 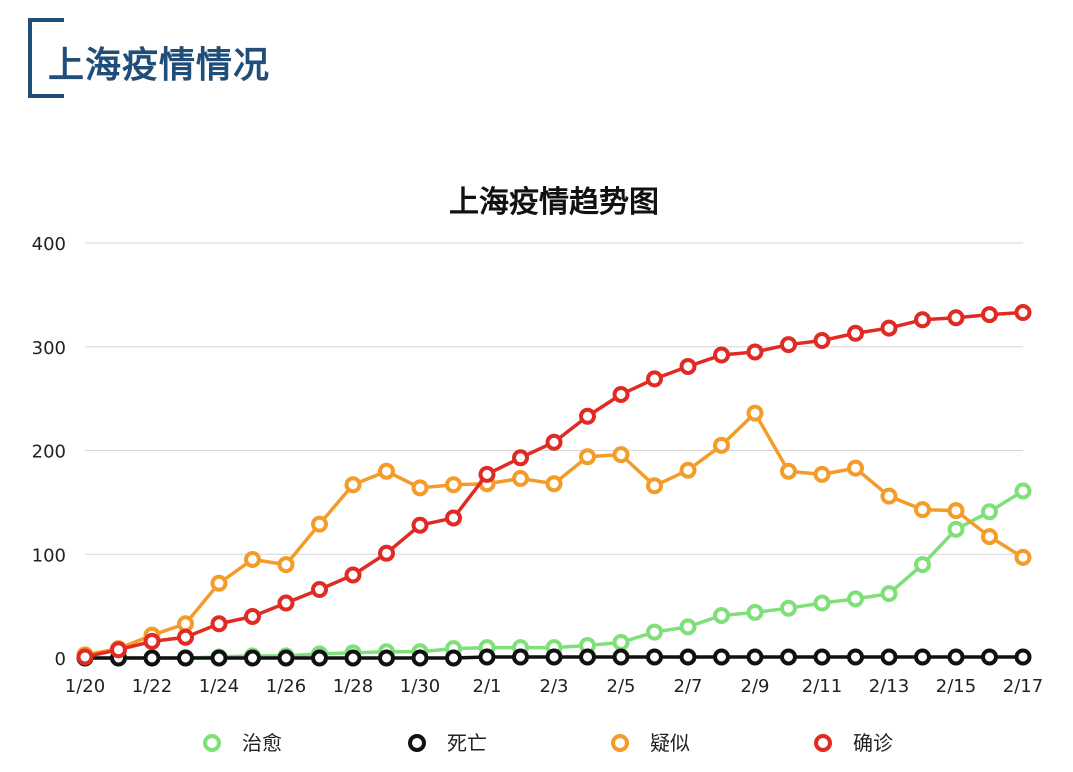 I want to click on x-tick-label: 1/20, so click(x=85, y=686).